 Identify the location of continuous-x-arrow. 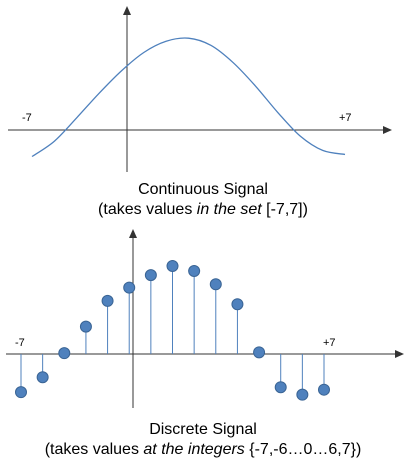
(387, 130).